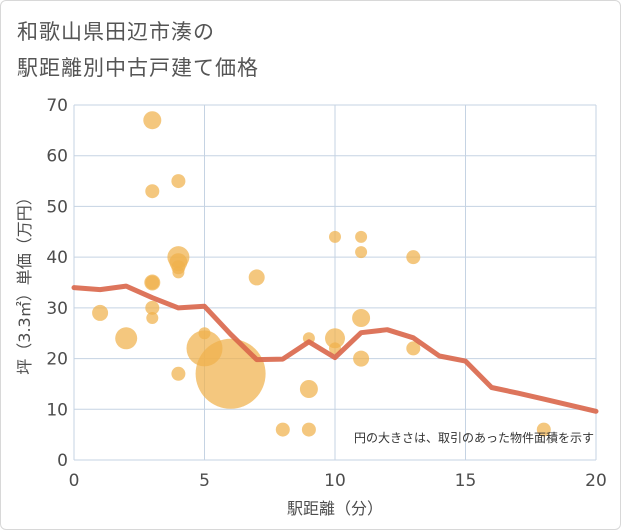  What do you see at coordinates (474, 437) in the screenshot?
I see `size-note: 円の大きさは、取引のあった物件面積を示す` at bounding box center [474, 437].